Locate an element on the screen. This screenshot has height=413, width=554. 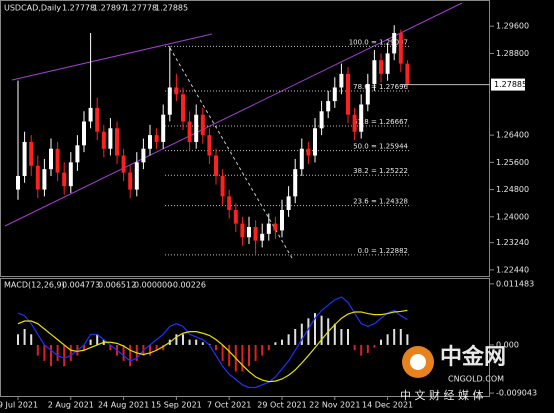
watermark: 中金网 CNGOLD.COM 中 文 财 经 媒 体 is located at coordinates (453, 373).